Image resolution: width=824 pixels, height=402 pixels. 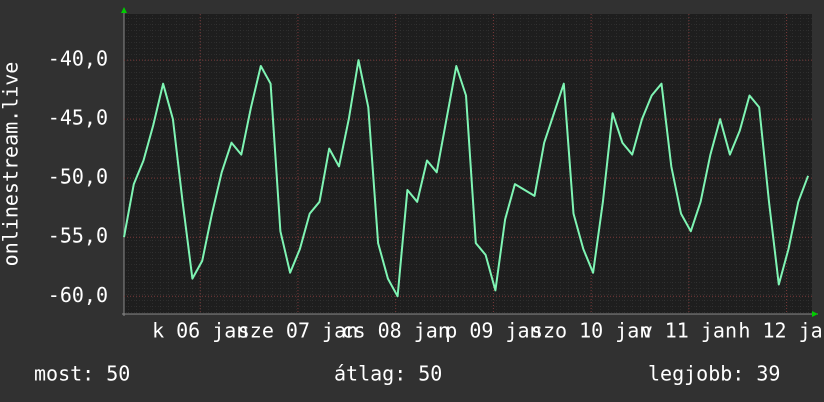 I want to click on stat-label: átlag:, so click(x=370, y=374).